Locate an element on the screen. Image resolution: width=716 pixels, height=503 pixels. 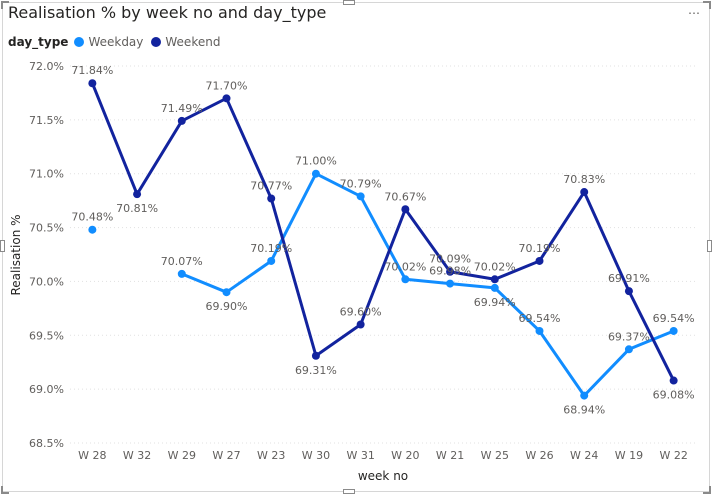
y-axis-title: Realisation % is located at coordinates (16, 254).